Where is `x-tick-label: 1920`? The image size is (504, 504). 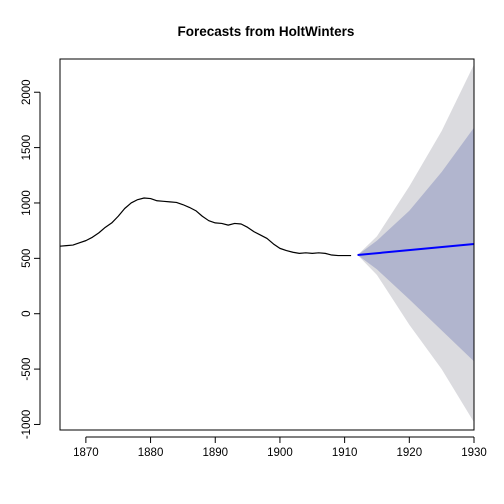 x-tick-label: 1920 is located at coordinates (410, 453).